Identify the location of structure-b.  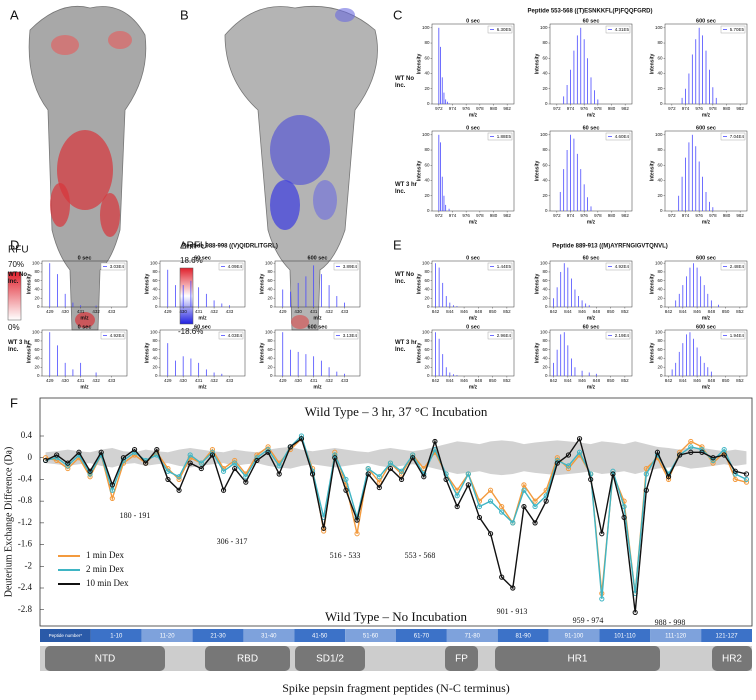
(301, 168).